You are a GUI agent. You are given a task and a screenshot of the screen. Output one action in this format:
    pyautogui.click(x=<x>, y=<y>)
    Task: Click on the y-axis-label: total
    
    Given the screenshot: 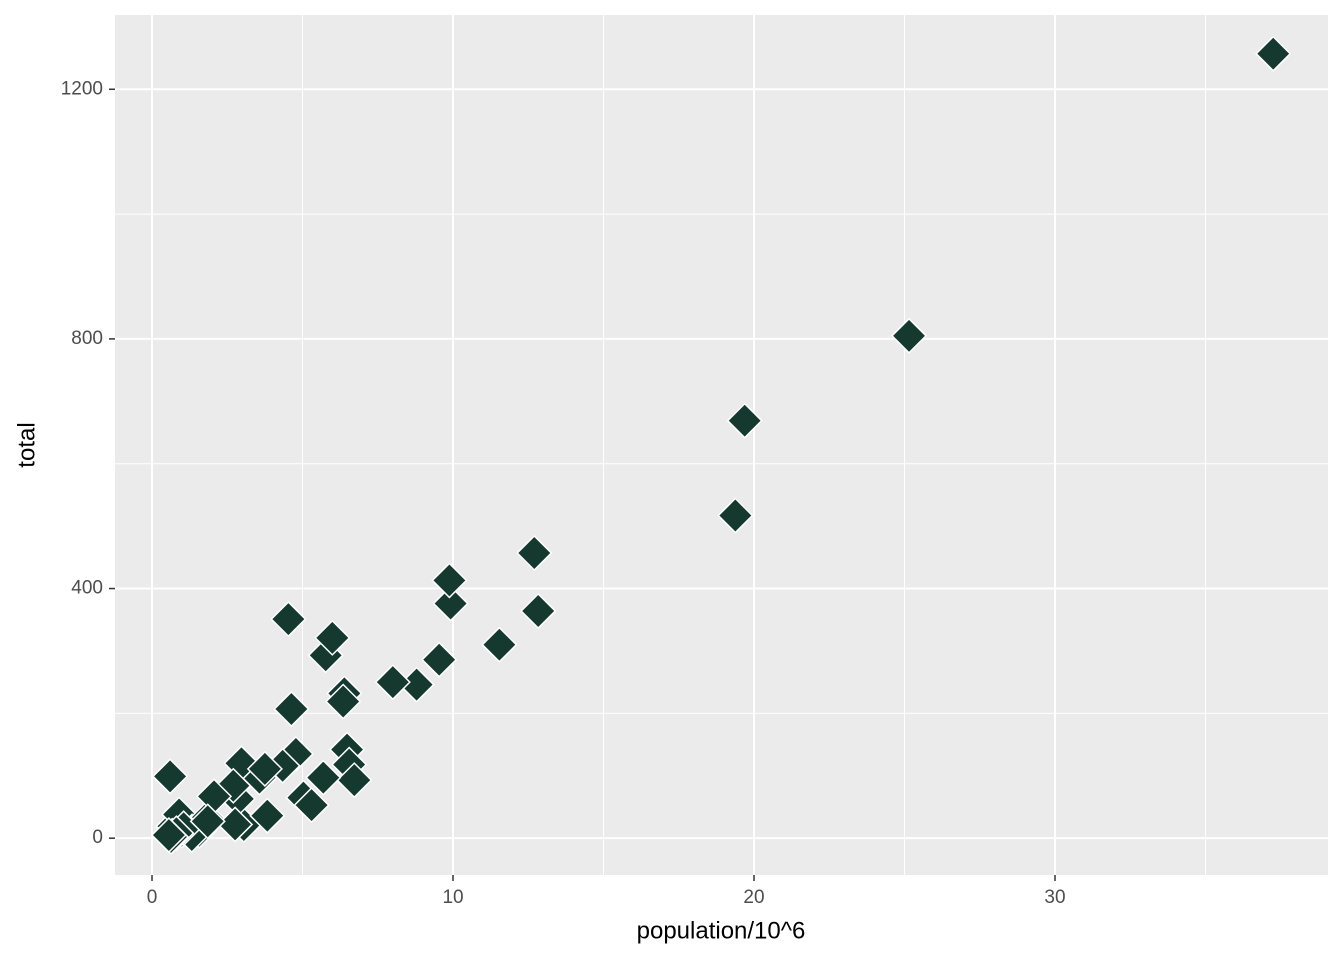 What is the action you would take?
    pyautogui.click(x=26, y=444)
    